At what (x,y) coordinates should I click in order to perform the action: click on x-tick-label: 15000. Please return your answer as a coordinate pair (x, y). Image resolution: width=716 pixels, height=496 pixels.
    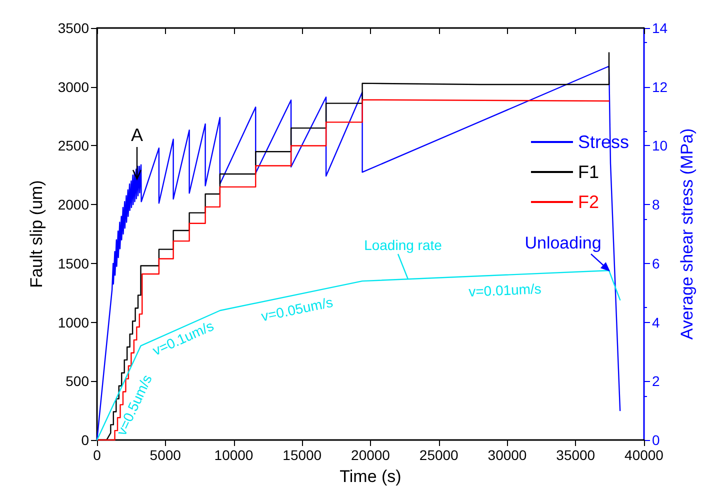
    Looking at the image, I should click on (302, 455).